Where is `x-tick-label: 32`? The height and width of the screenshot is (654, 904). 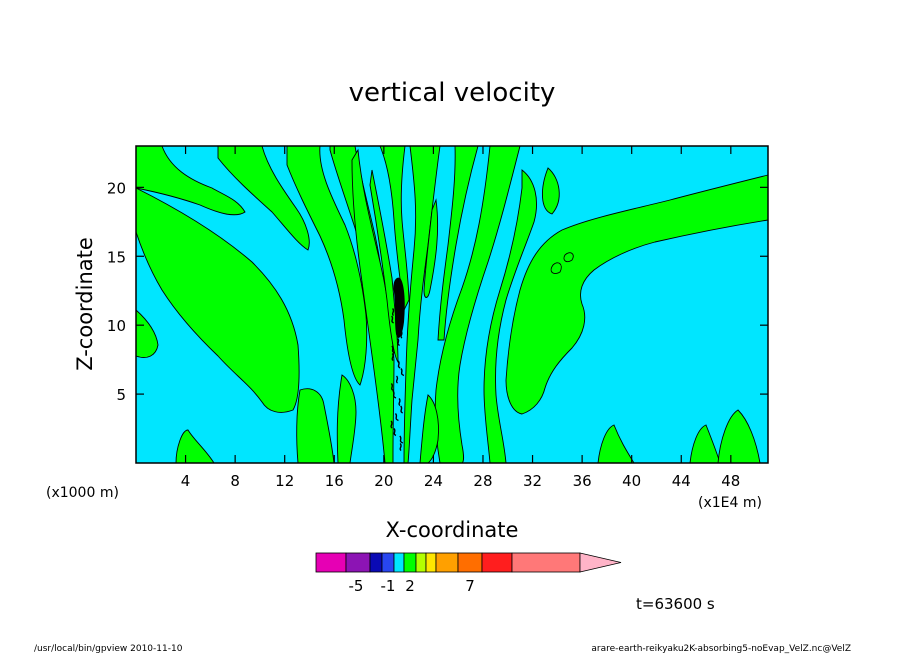 x-tick-label: 32 is located at coordinates (532, 481).